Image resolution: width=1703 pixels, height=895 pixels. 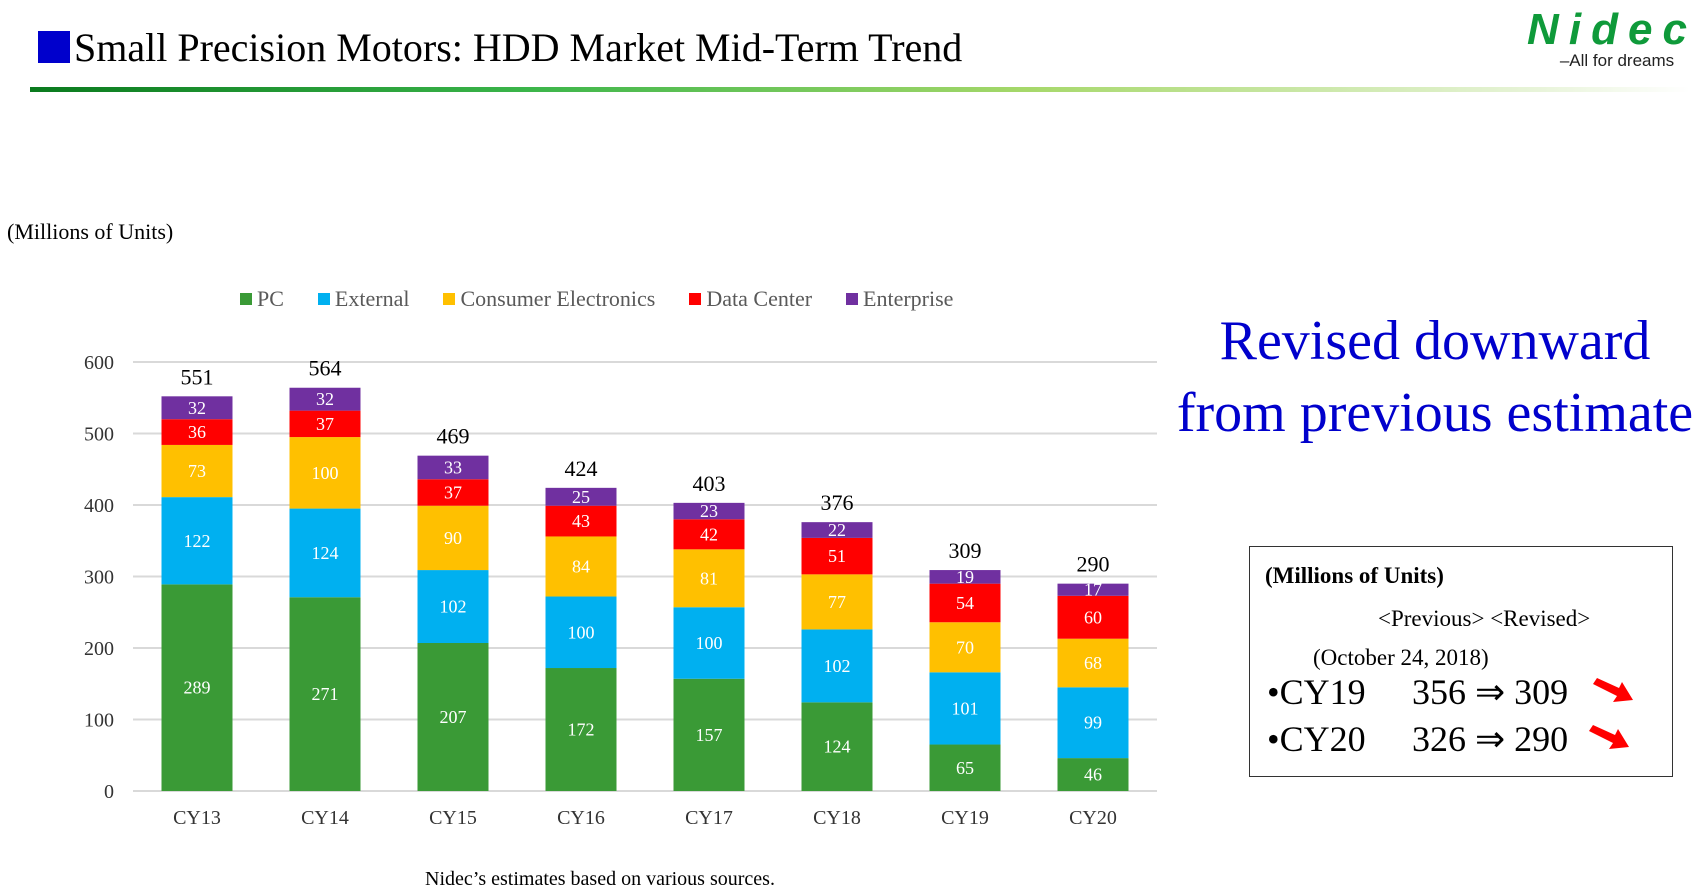 What do you see at coordinates (709, 483) in the screenshot?
I see `total-label: 403` at bounding box center [709, 483].